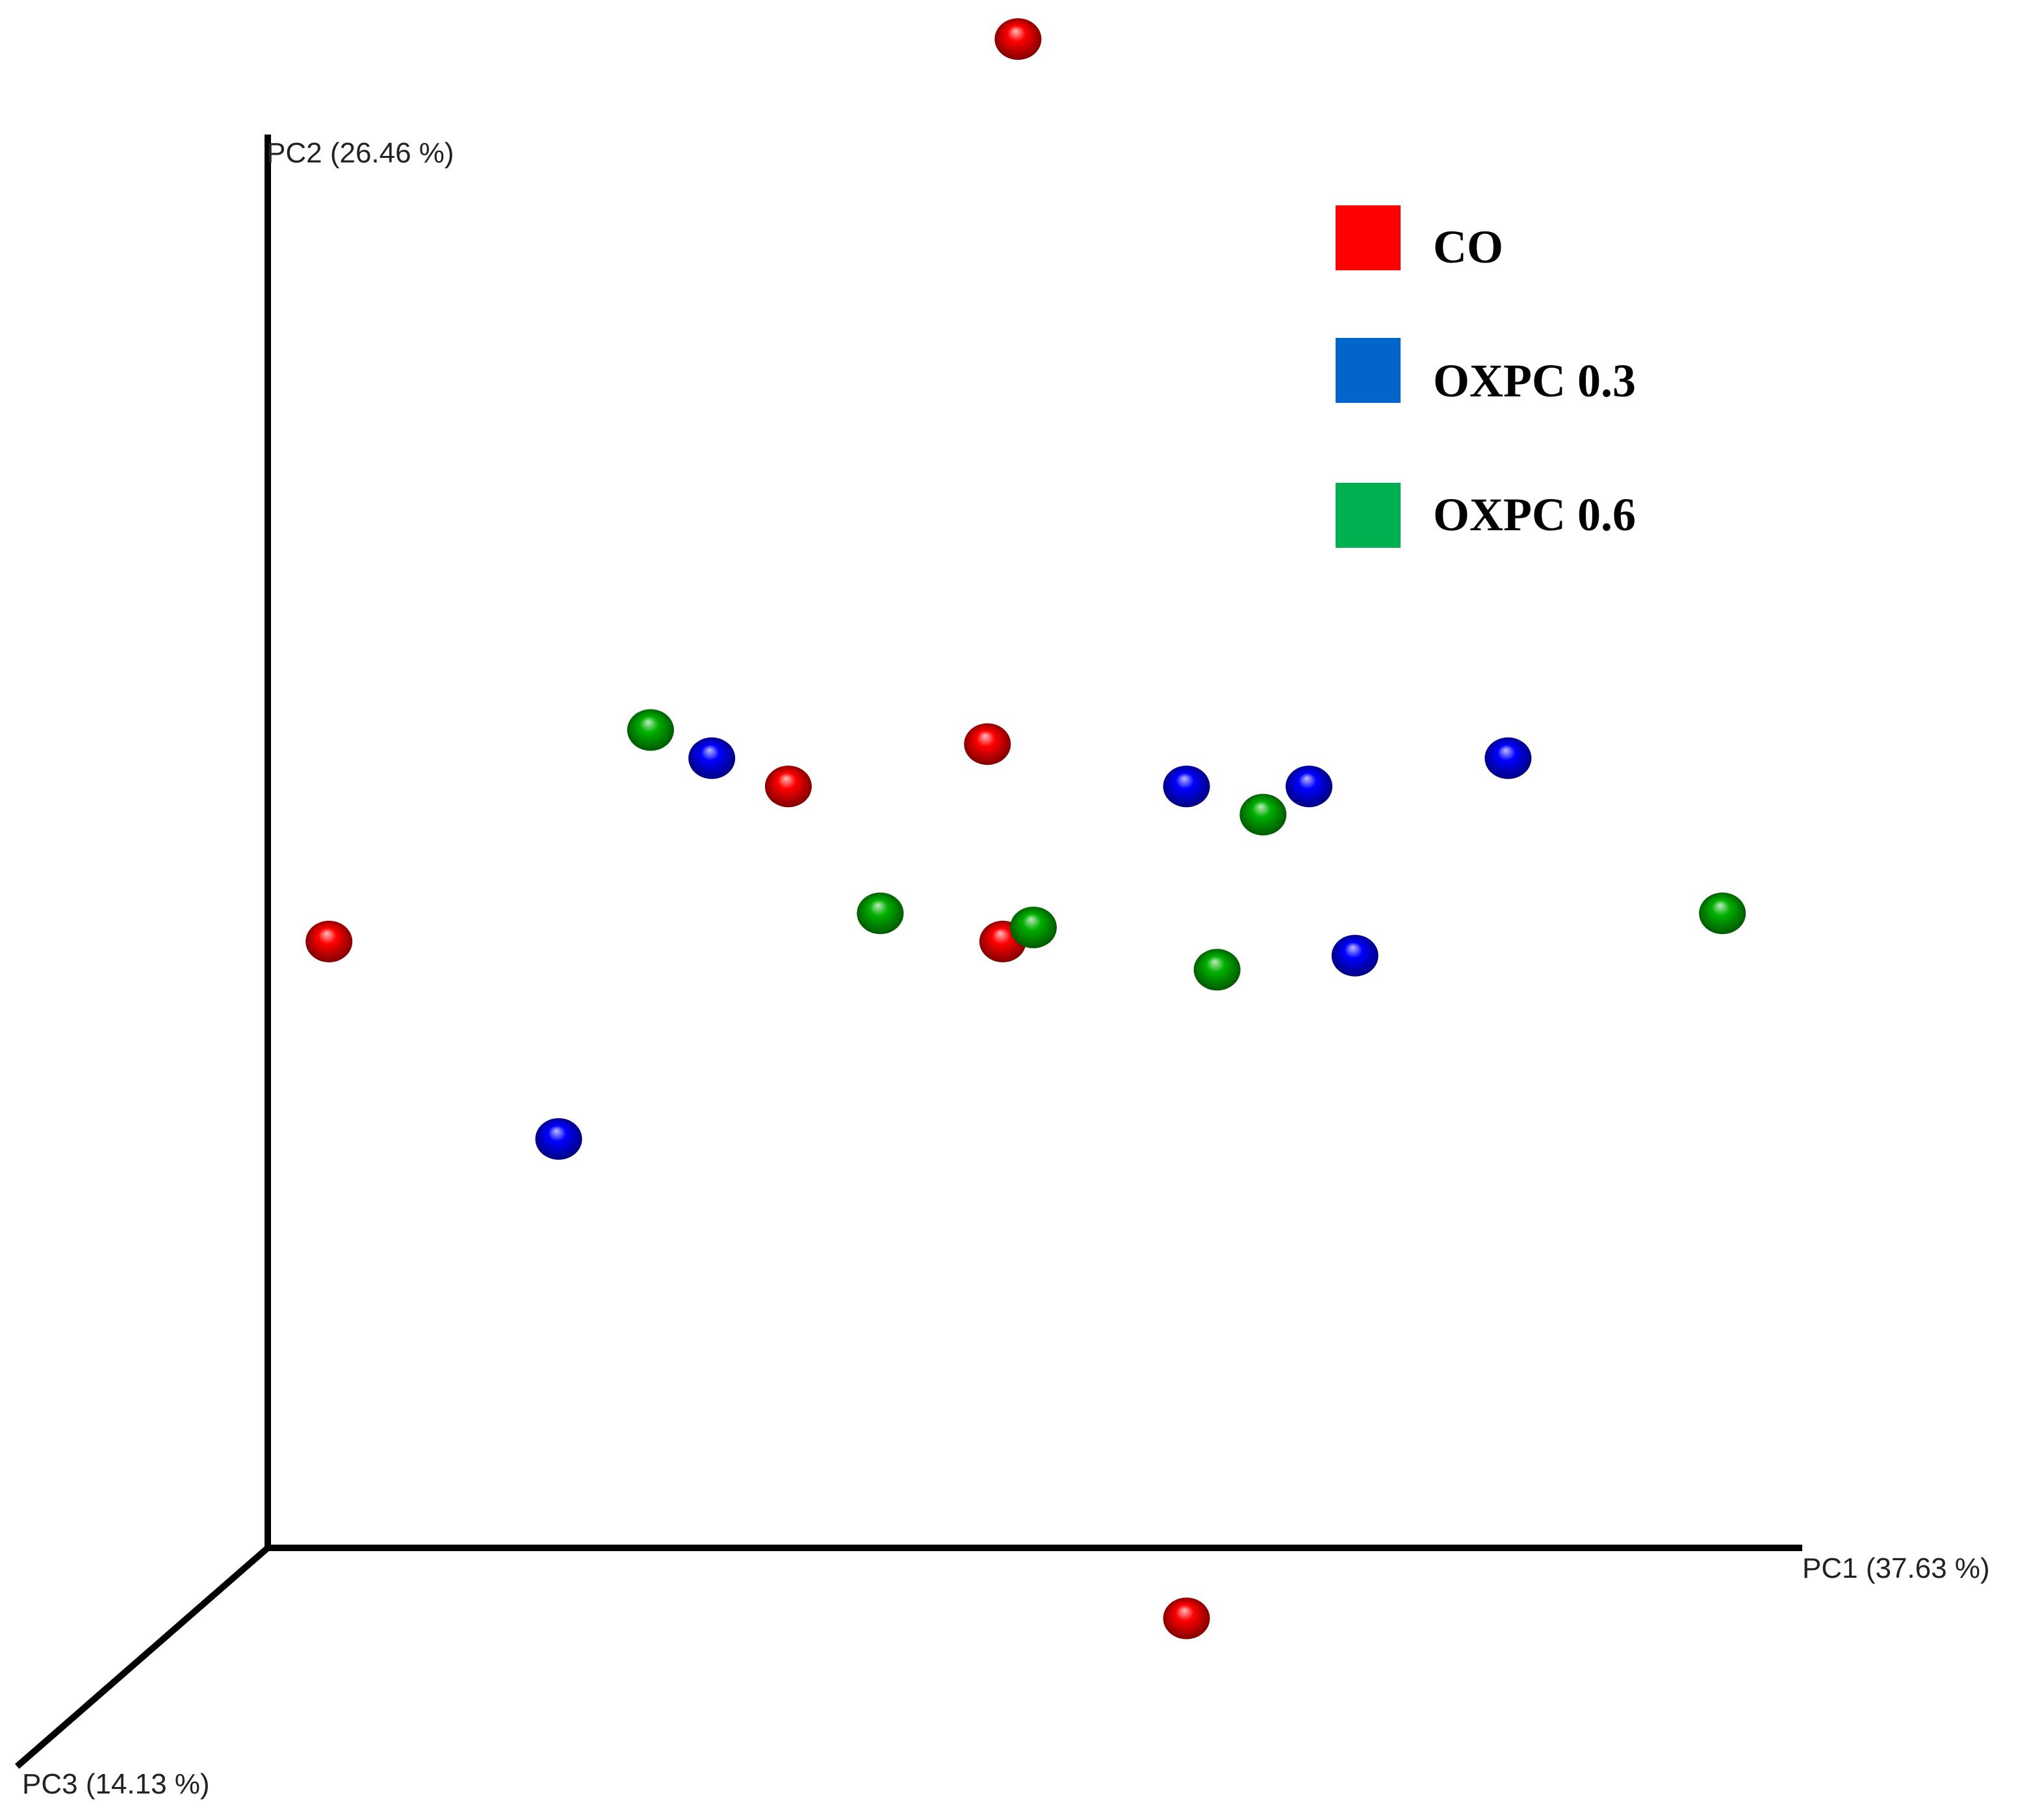 Image resolution: width=2044 pixels, height=1813 pixels. What do you see at coordinates (1534, 381) in the screenshot?
I see `legend-label-oxpc-0-3: OXPC 0.3` at bounding box center [1534, 381].